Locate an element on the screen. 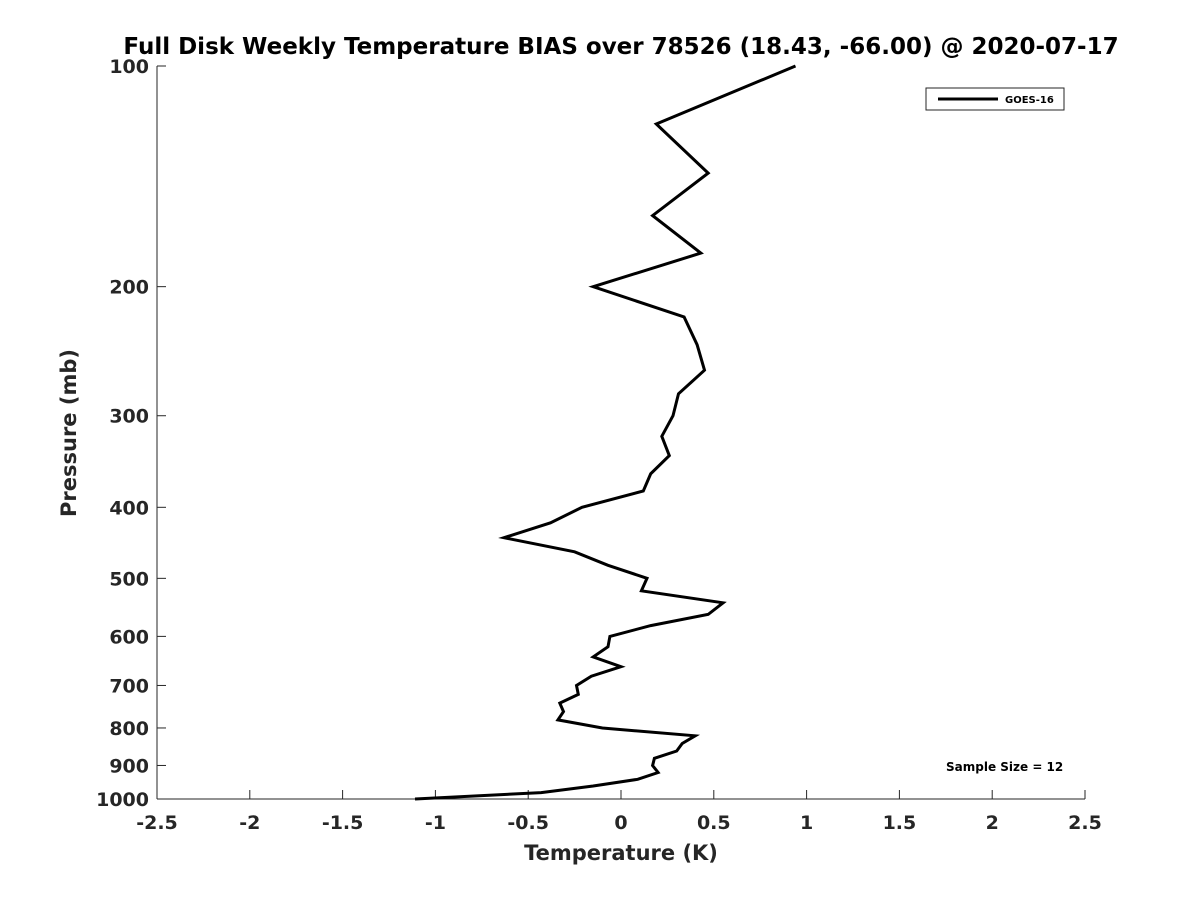  x-tick-label: 0.5 is located at coordinates (714, 823).